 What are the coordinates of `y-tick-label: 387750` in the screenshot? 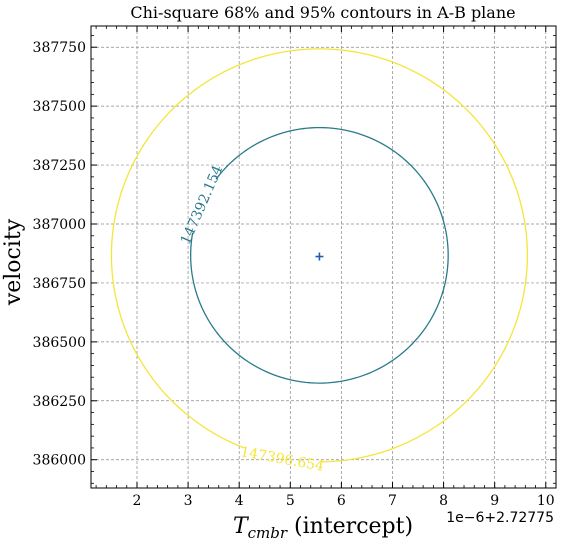 It's located at (59, 48).